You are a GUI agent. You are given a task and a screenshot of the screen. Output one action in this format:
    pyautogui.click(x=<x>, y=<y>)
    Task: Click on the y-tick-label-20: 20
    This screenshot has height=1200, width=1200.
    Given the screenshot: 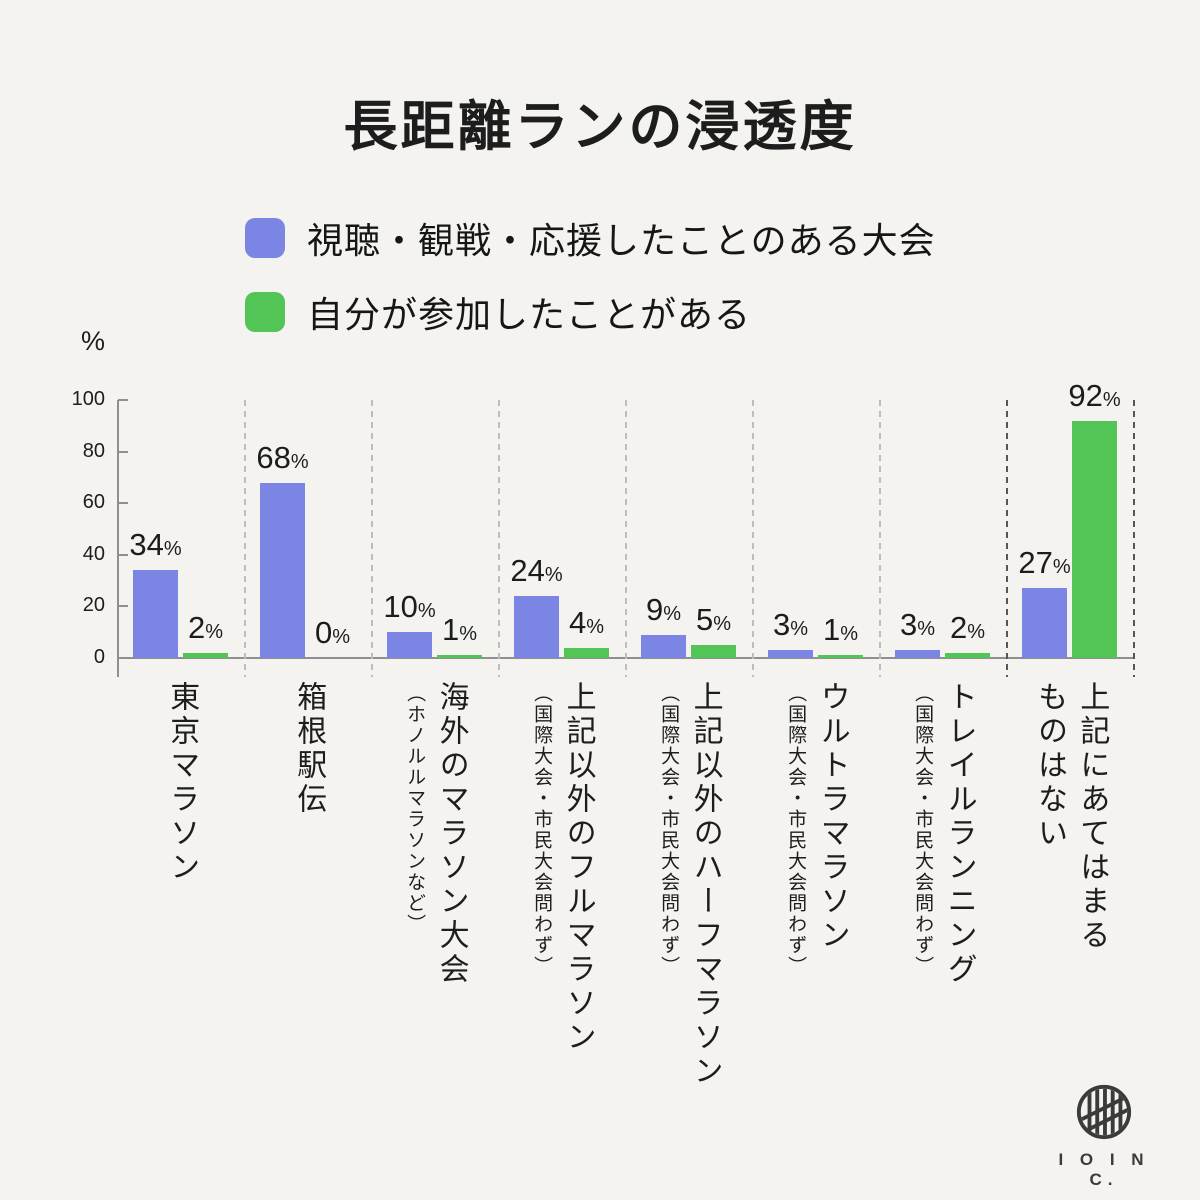 What is the action you would take?
    pyautogui.click(x=93, y=605)
    